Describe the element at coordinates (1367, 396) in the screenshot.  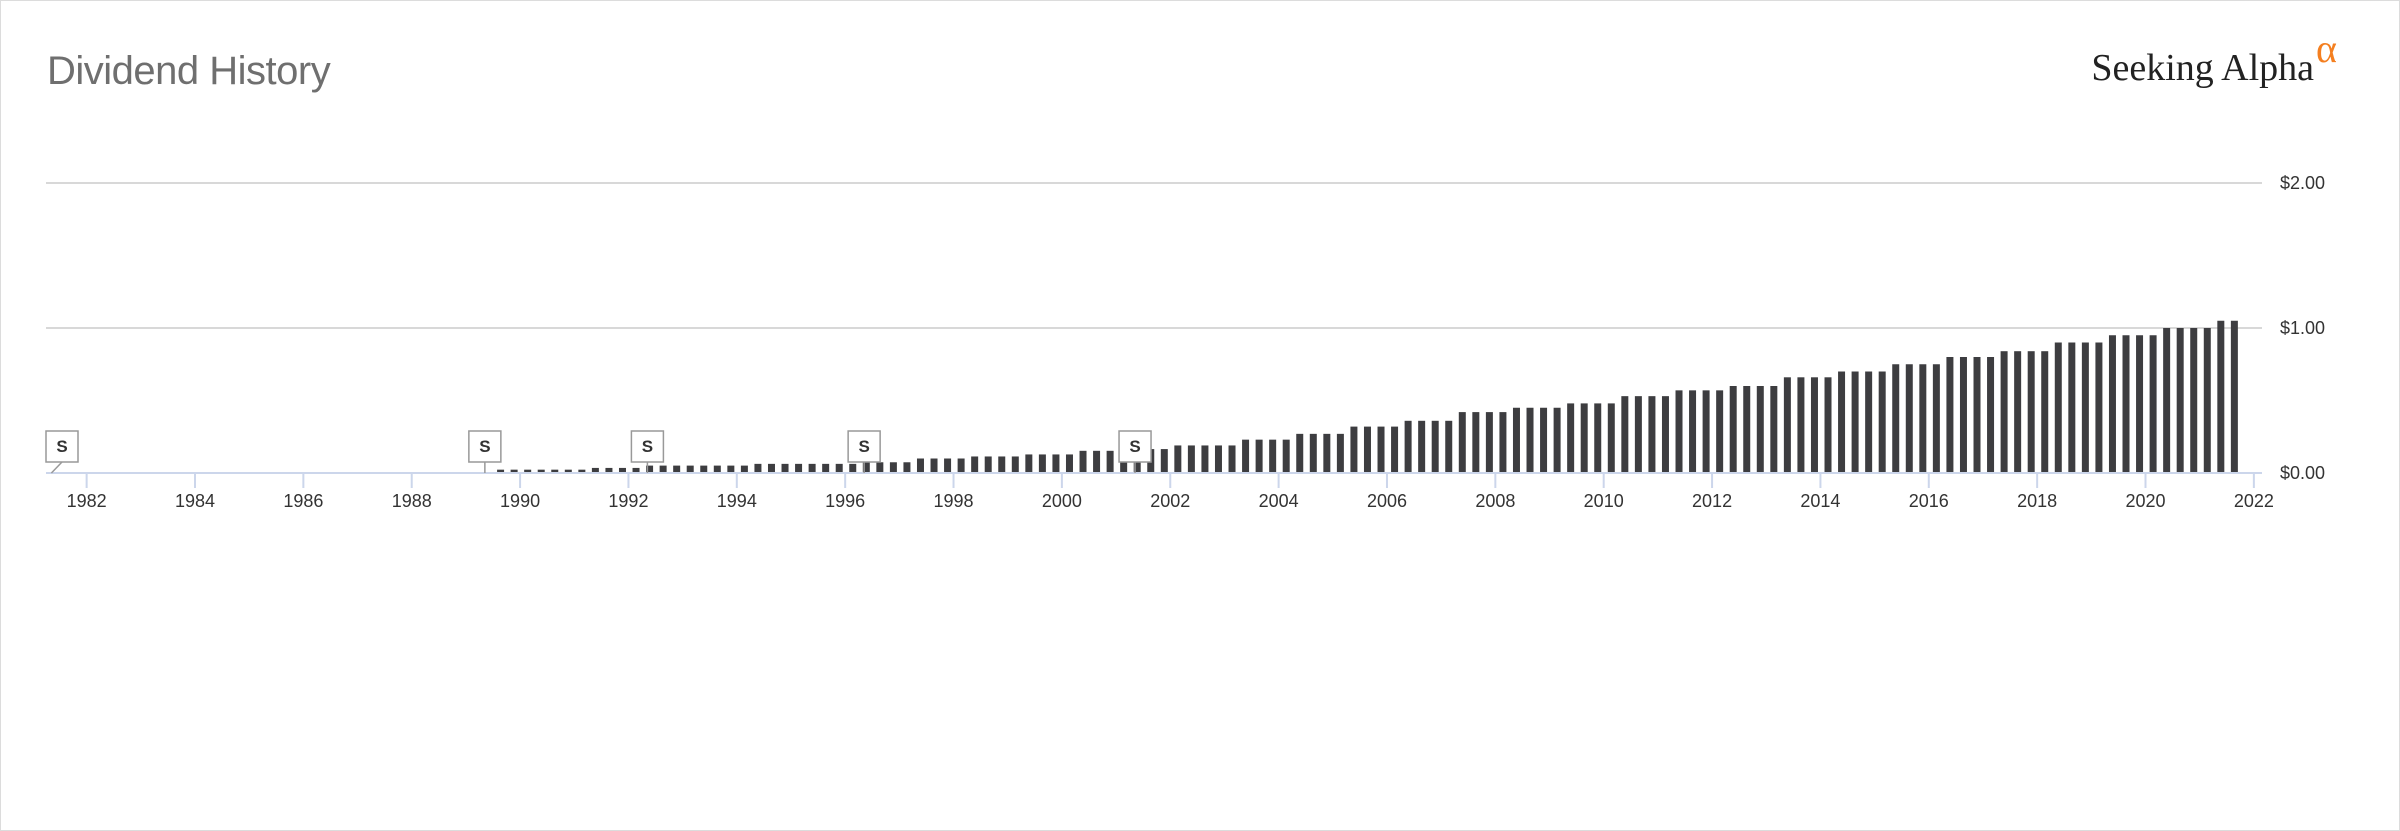
I see `bars` at that location.